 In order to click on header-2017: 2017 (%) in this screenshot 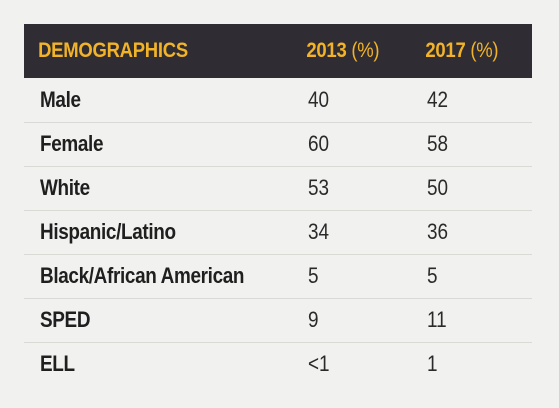, I will do `click(462, 50)`.